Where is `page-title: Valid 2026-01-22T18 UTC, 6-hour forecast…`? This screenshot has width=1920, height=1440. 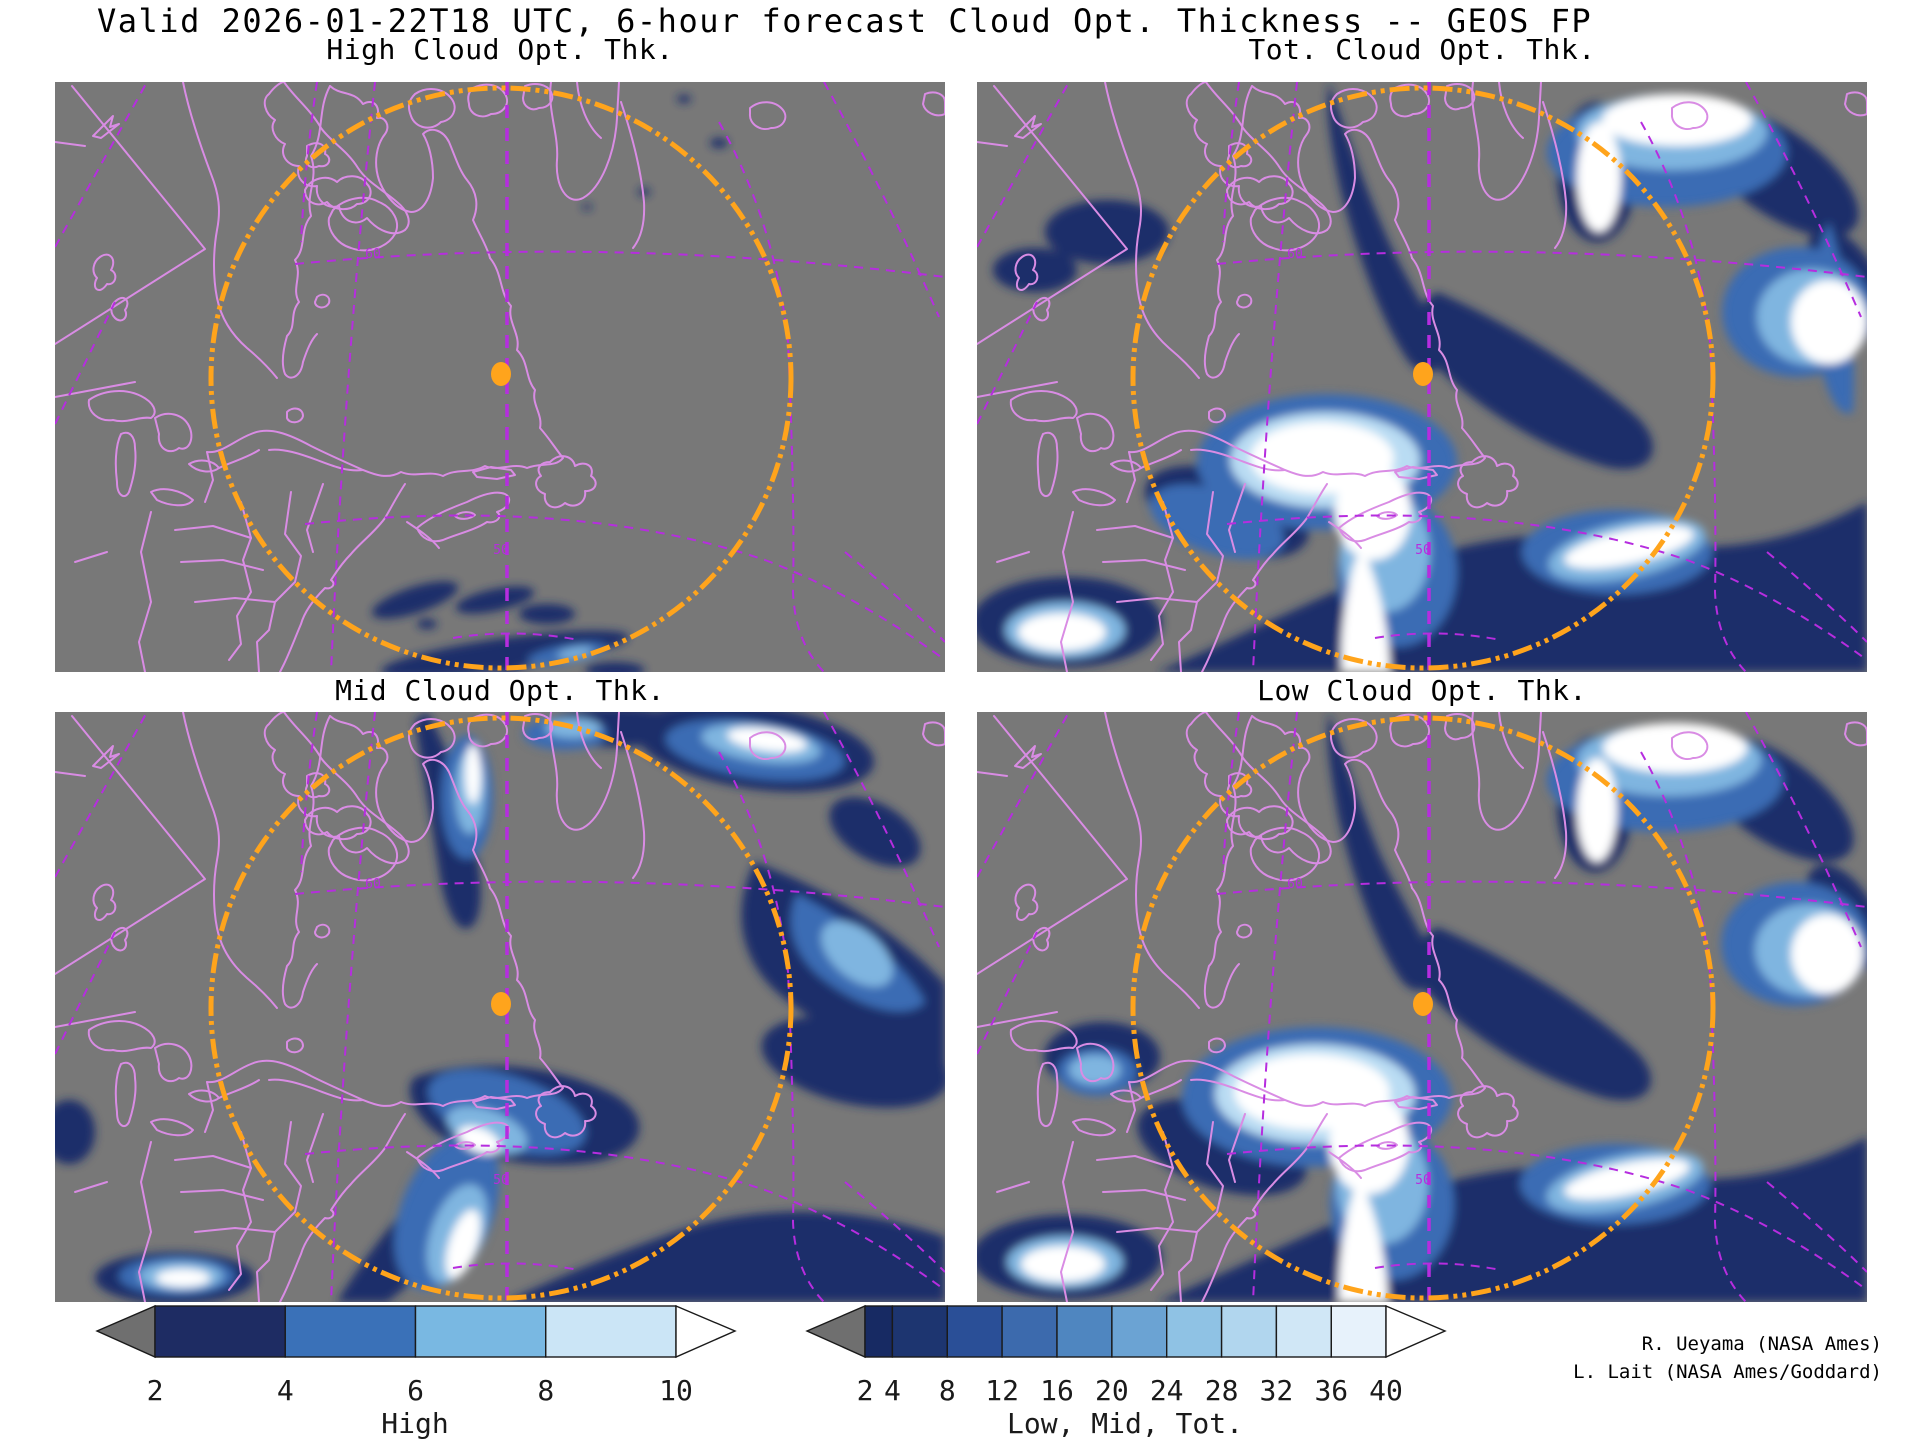
page-title: Valid 2026-01-22T18 UTC, 6-hour forecast… is located at coordinates (845, 21).